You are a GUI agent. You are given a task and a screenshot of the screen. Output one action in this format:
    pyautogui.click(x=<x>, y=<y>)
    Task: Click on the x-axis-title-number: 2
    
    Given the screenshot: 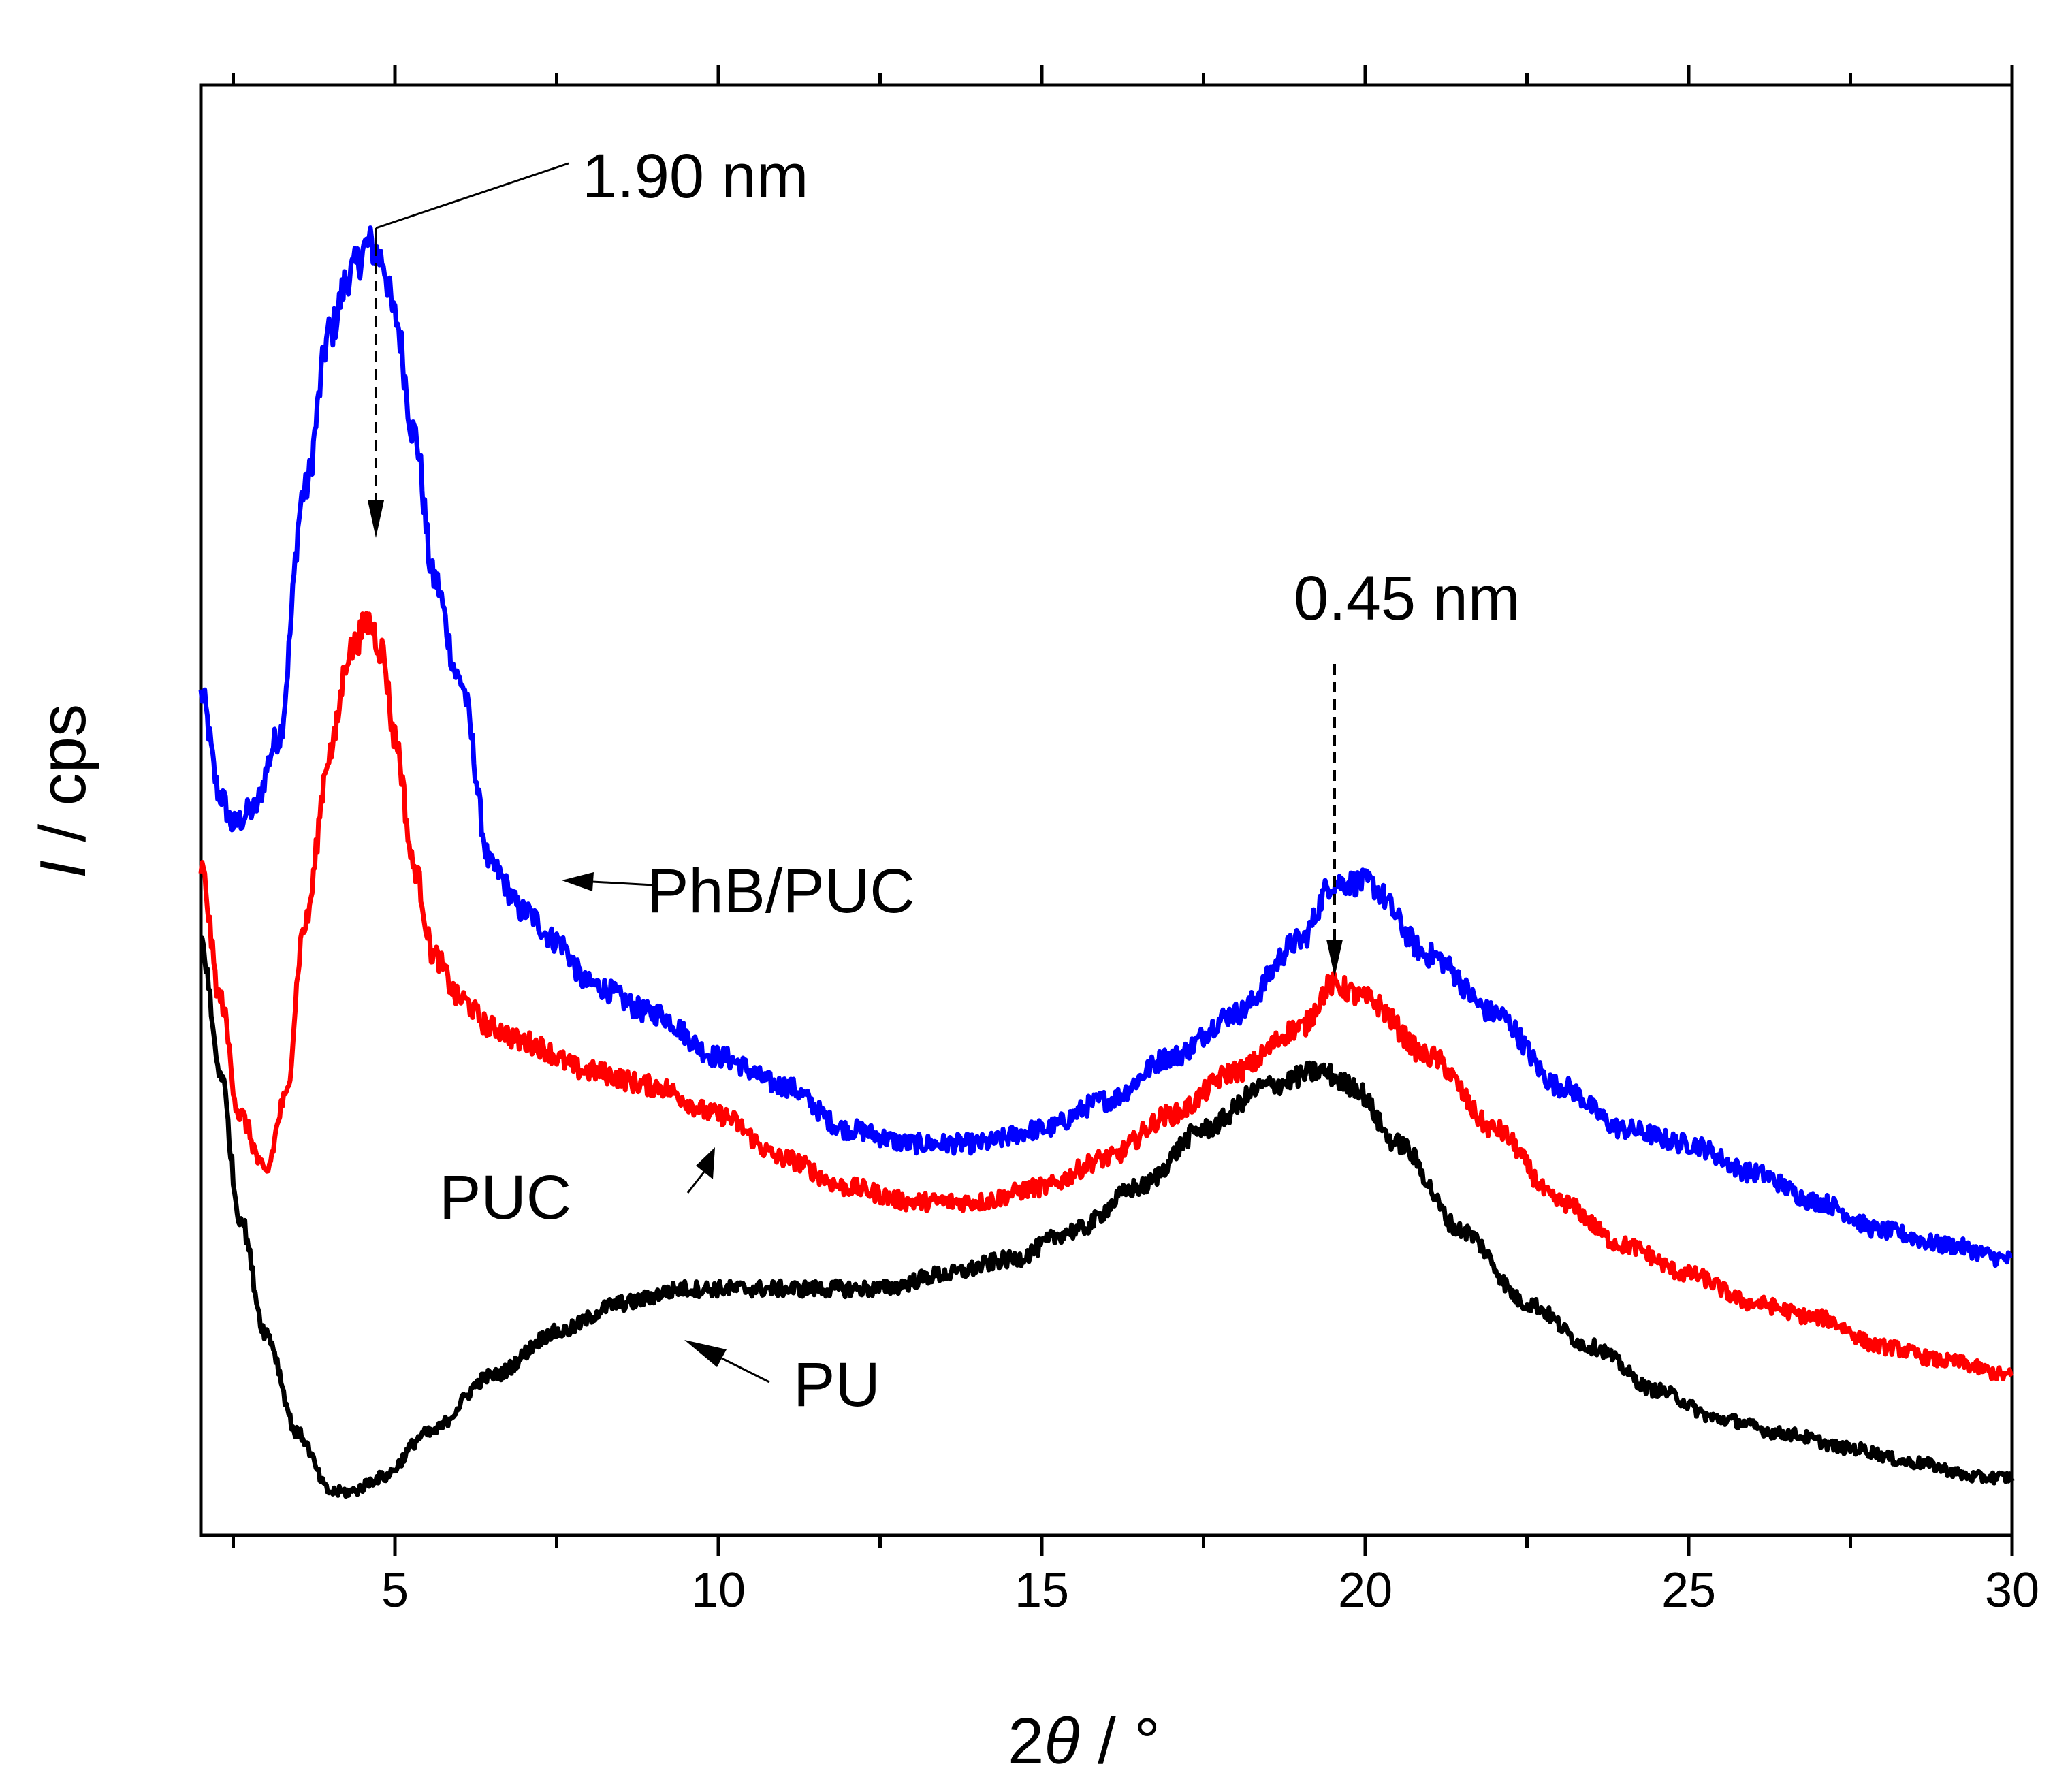 What is the action you would take?
    pyautogui.click(x=1026, y=1741)
    